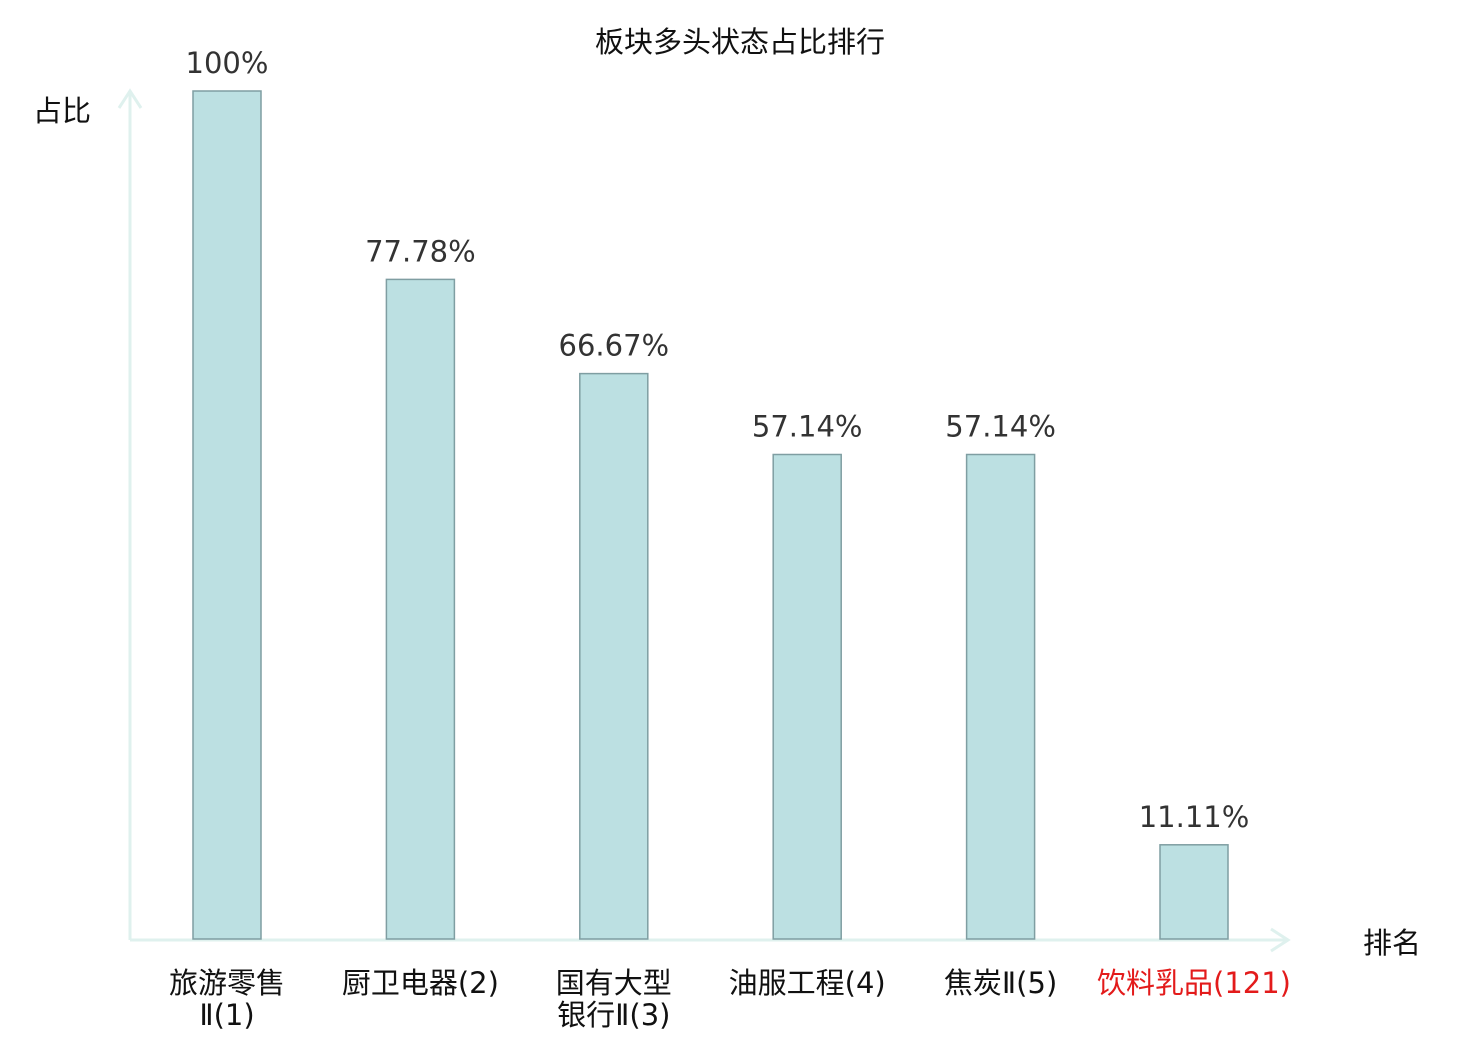 This screenshot has height=1044, width=1480. I want to click on bar-value-label-4: 57.14%, so click(807, 427).